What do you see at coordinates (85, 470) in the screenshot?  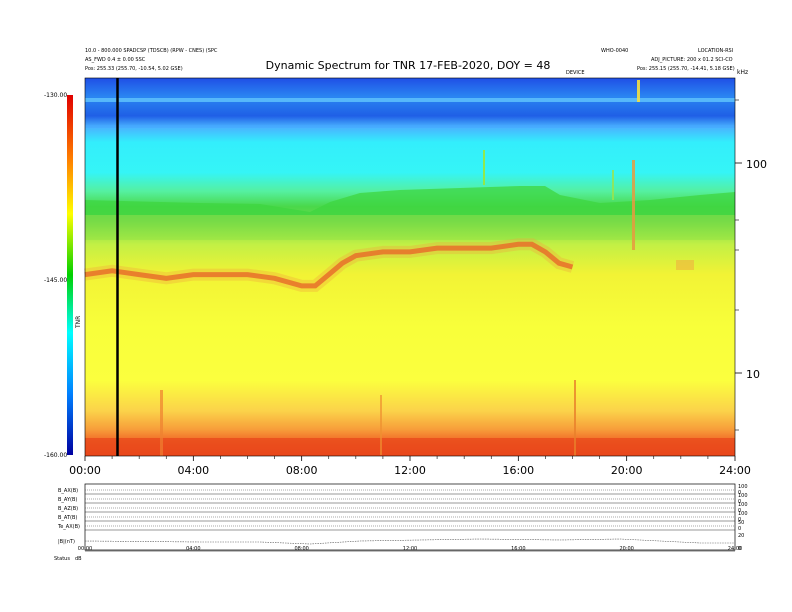 I see `x-tick-label: 00:00` at bounding box center [85, 470].